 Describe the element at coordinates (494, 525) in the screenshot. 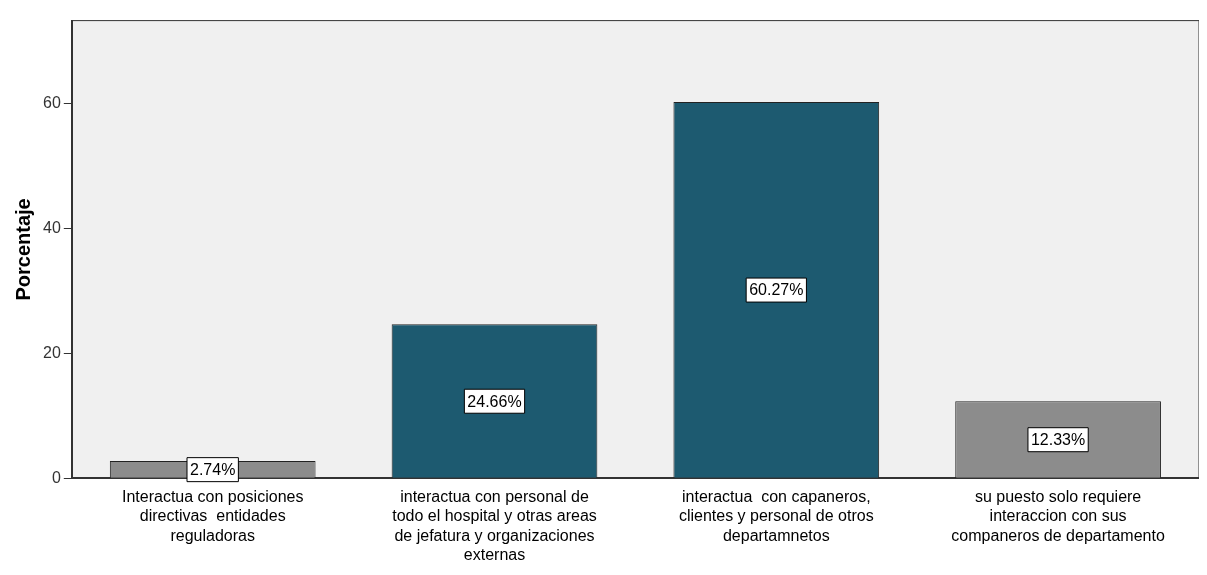

I see `x-tick-label: interactua con personal de todo el hospital y otras areas de jefatura y organizaciones externas` at that location.